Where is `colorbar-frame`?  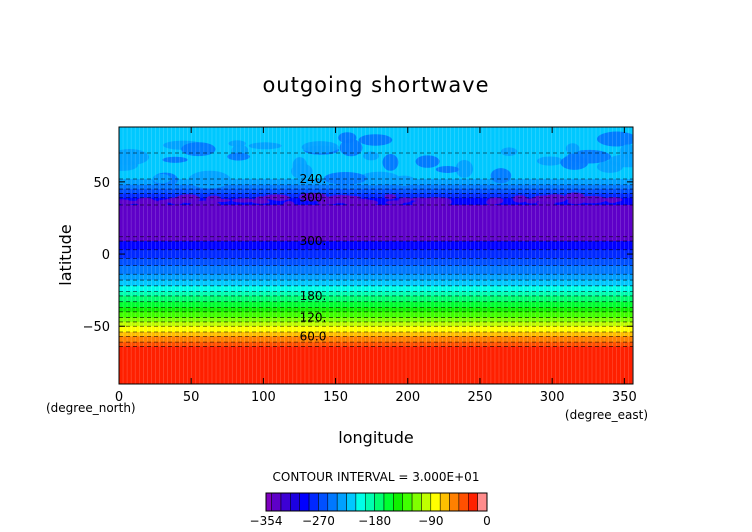
colorbar-frame is located at coordinates (376, 502).